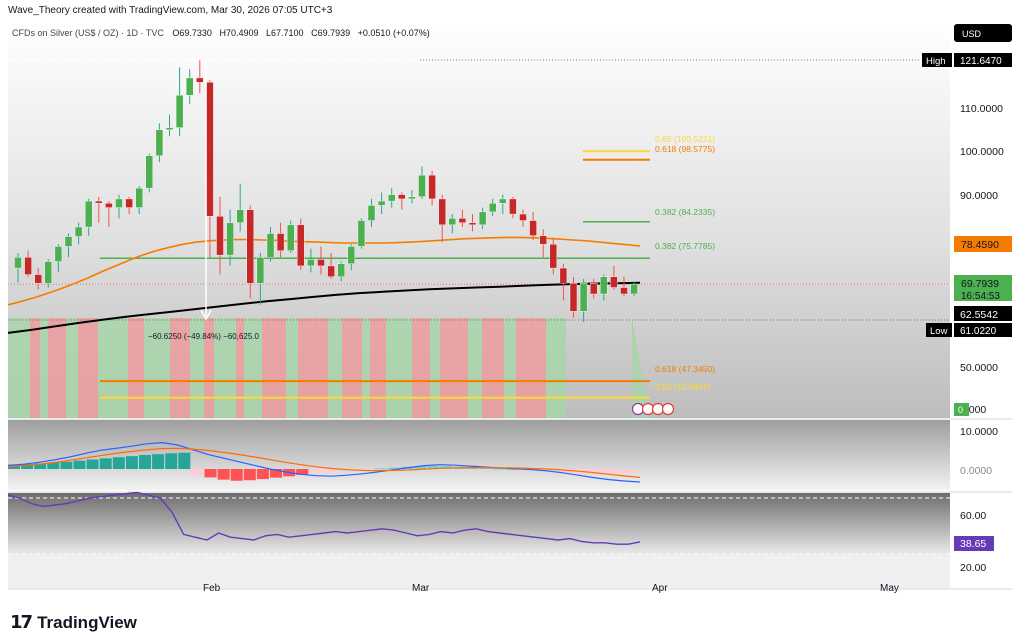 This screenshot has width=1024, height=643. What do you see at coordinates (974, 543) in the screenshot?
I see `rsi-value-tag` at bounding box center [974, 543].